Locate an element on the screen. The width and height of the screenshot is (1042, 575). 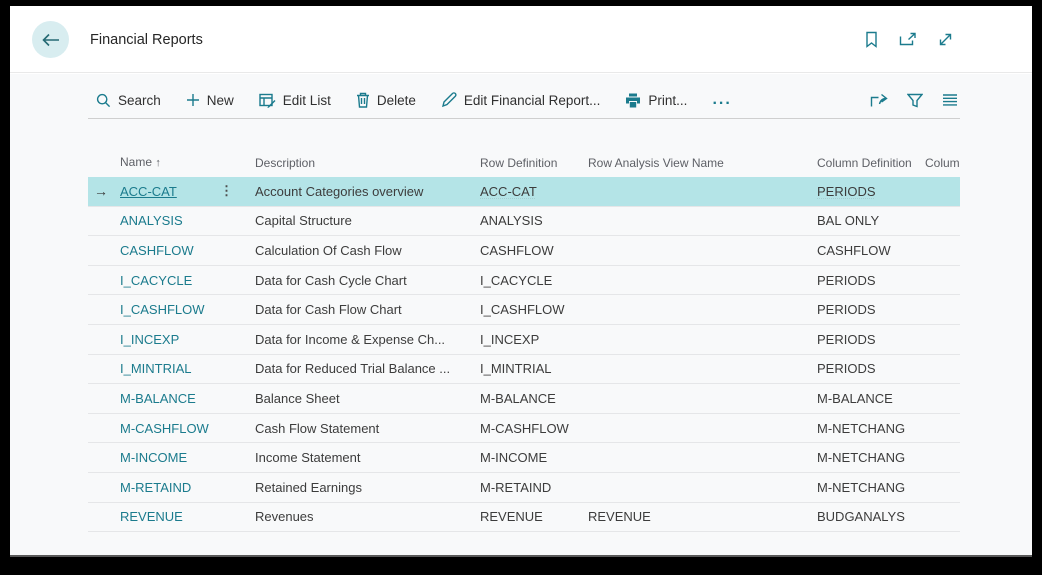
report-name-link: I_INCEXP is located at coordinates (150, 339).